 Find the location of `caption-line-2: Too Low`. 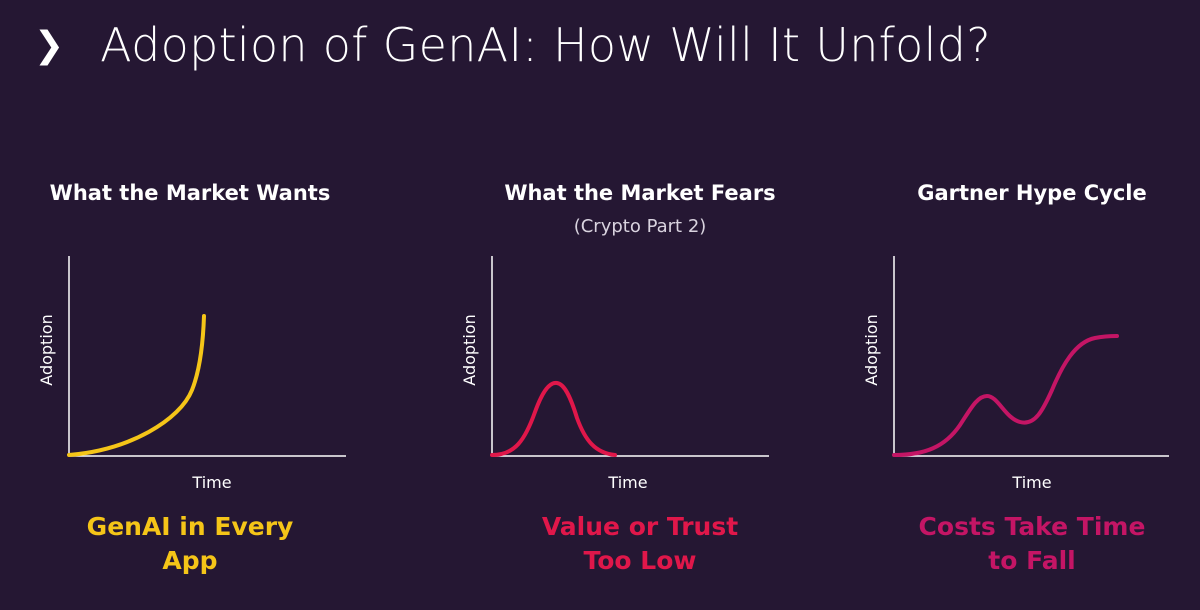

caption-line-2: Too Low is located at coordinates (640, 560).